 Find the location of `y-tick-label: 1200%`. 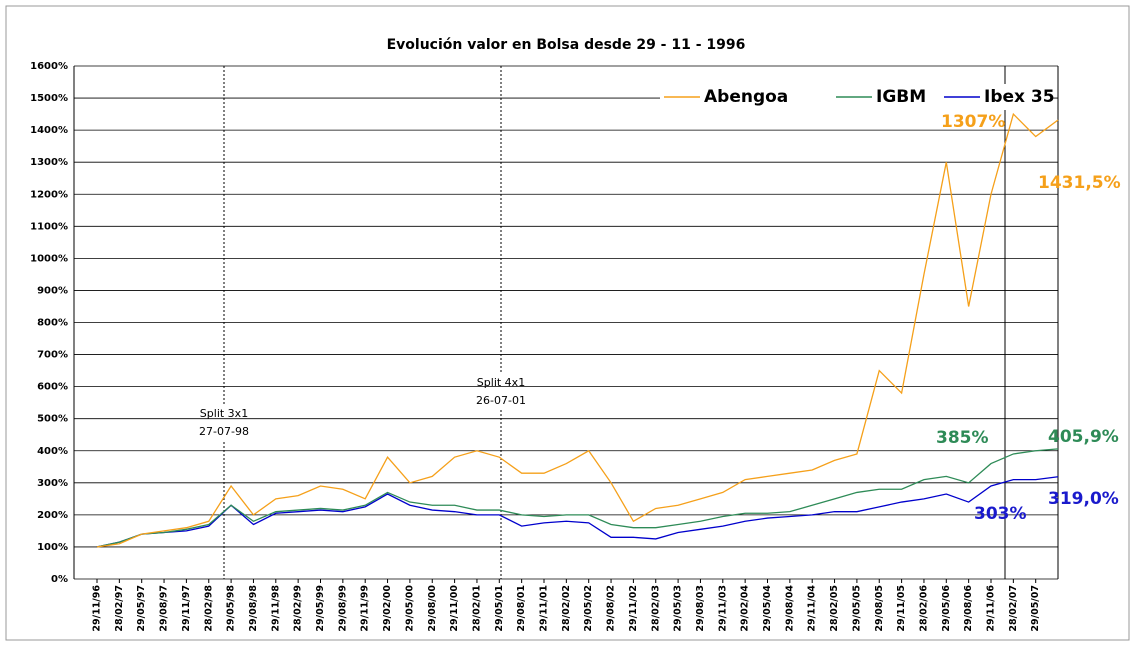

y-tick-label: 1200% is located at coordinates (49, 194).